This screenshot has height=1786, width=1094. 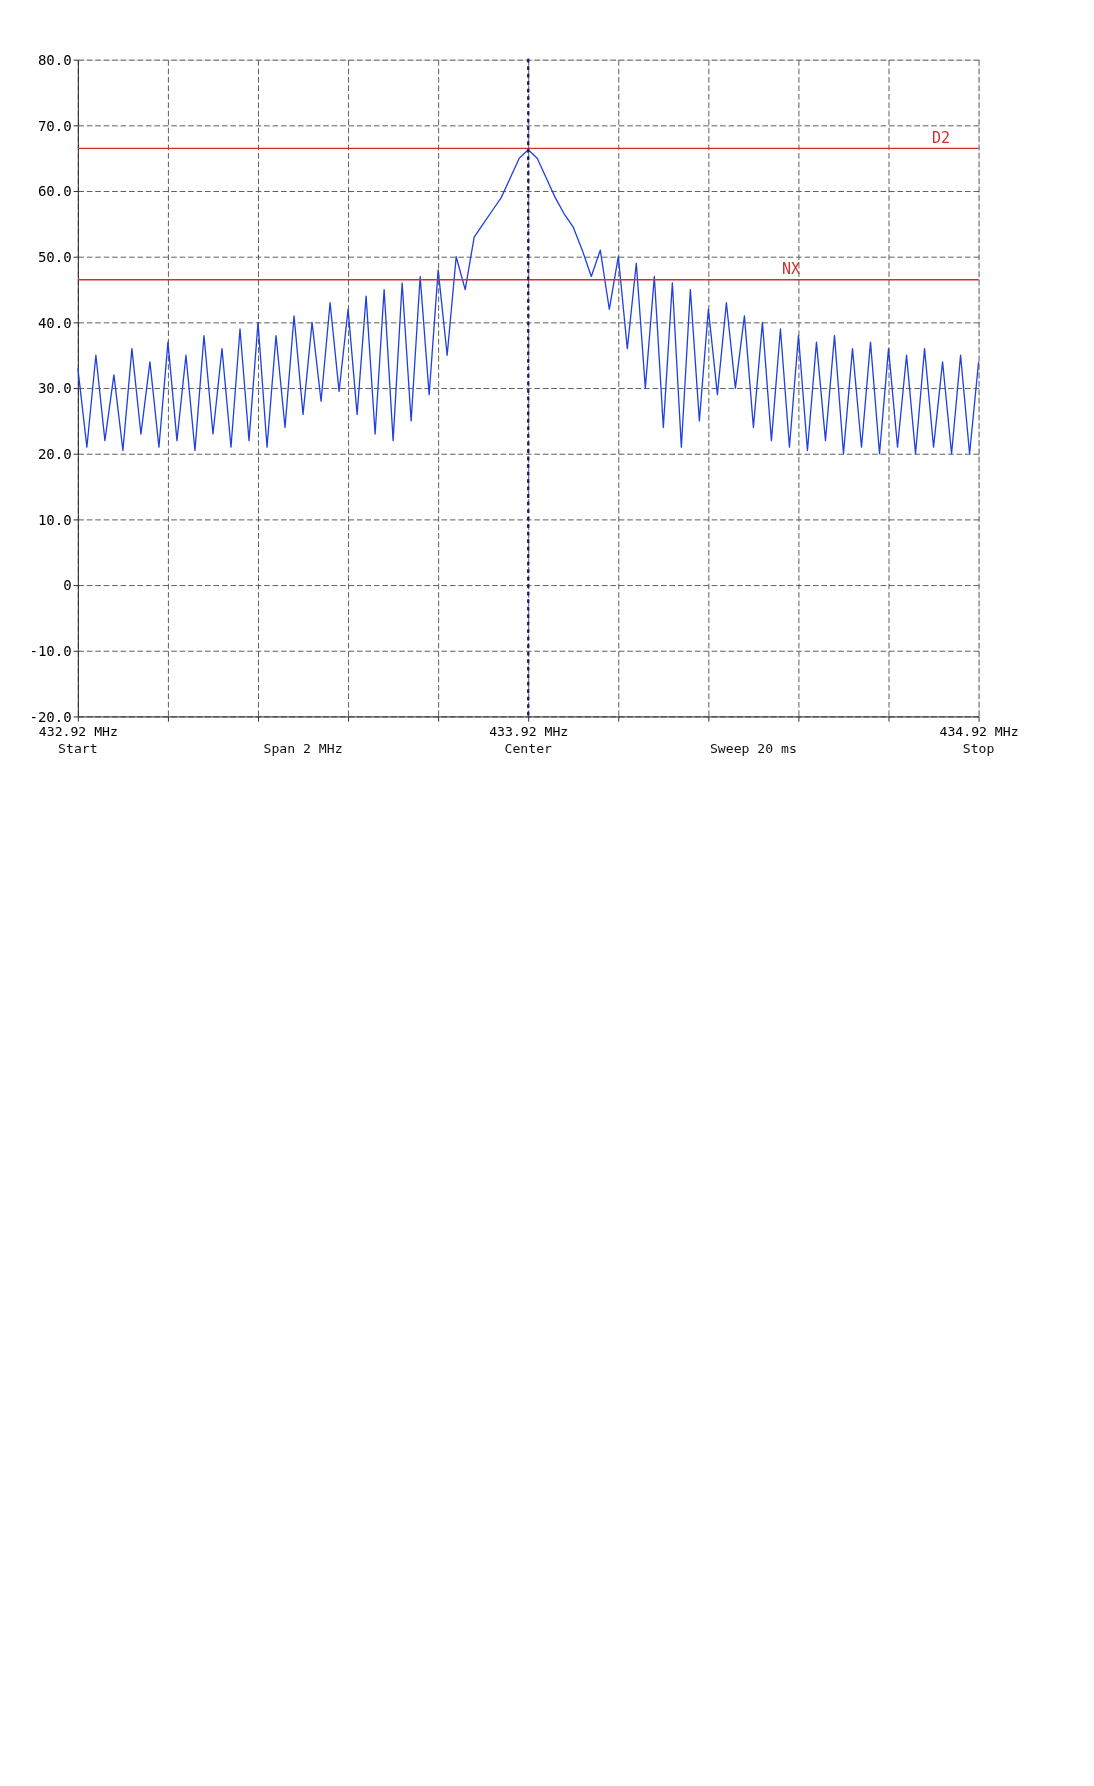 I want to click on x-tick-label: 432.92 MHz, so click(x=78, y=731).